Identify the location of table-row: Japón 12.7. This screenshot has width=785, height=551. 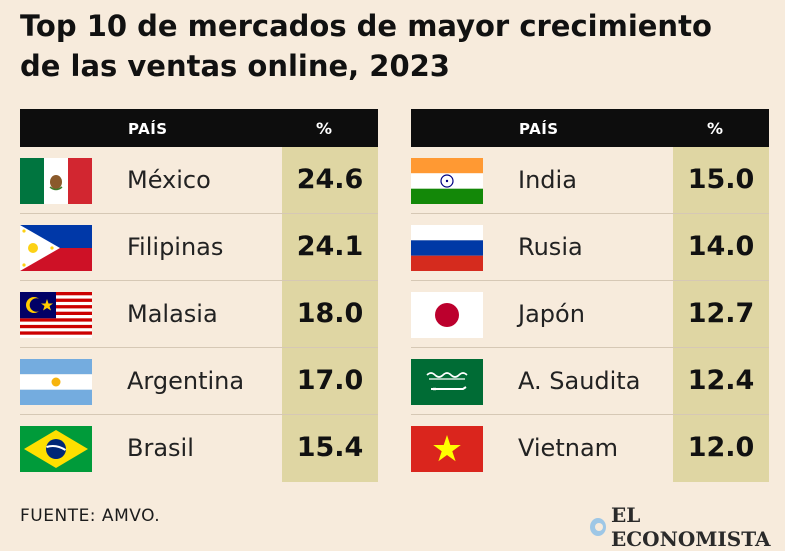
(590, 314).